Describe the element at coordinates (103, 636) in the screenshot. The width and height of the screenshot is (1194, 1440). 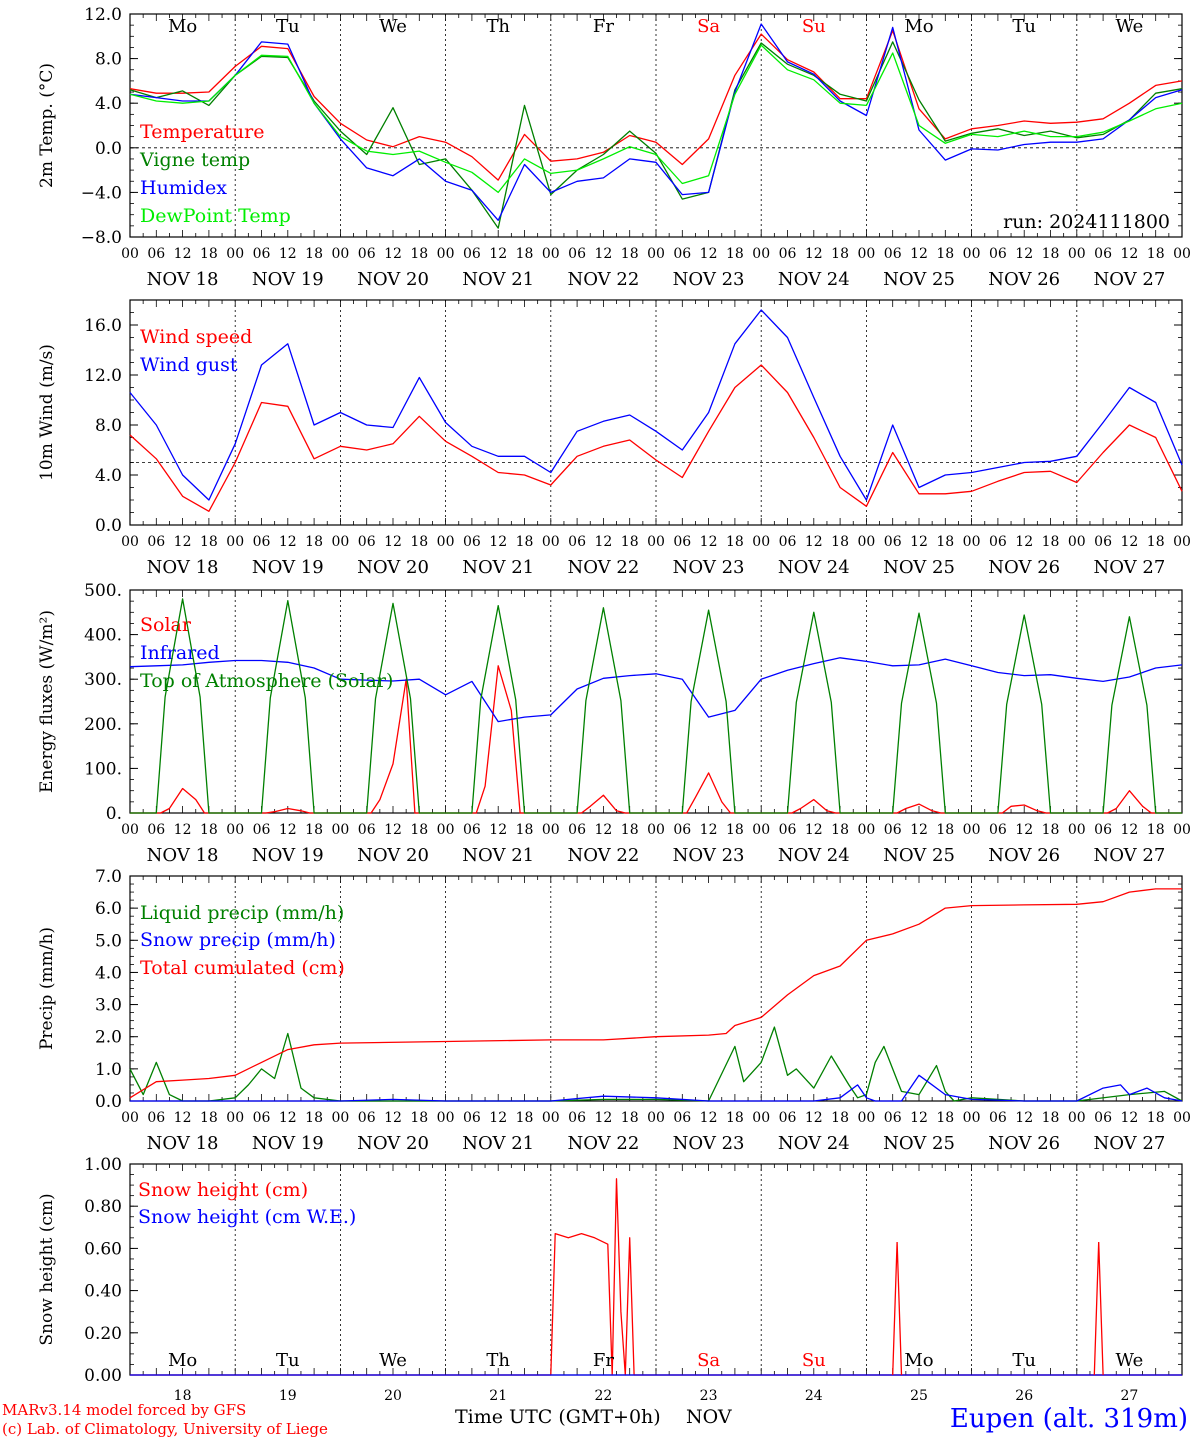
I see `y-tick-label: 400.` at that location.